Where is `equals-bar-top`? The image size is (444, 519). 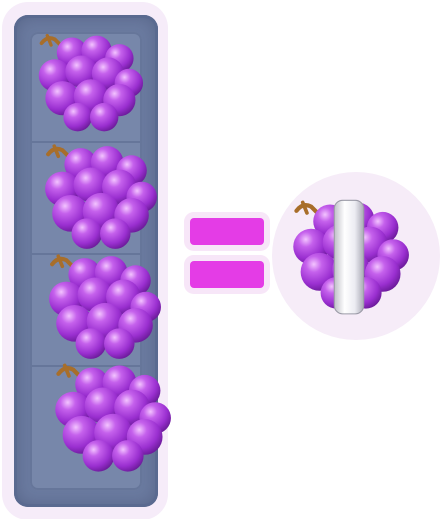
equals-bar-top is located at coordinates (227, 231).